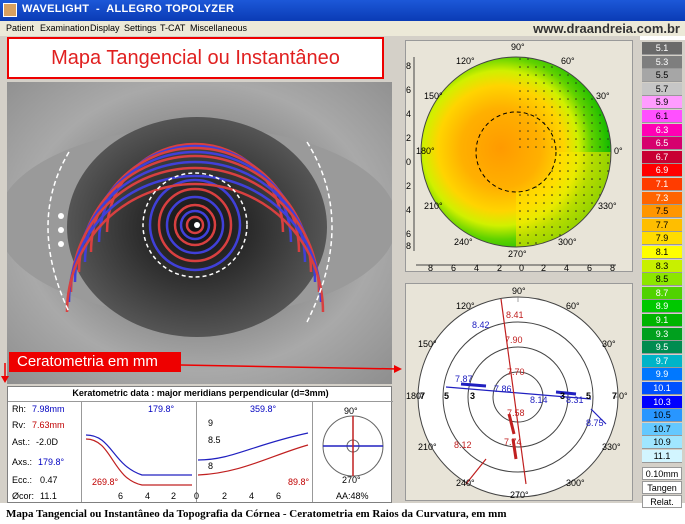 This screenshot has height=524, width=685. What do you see at coordinates (662, 266) in the screenshot?
I see `scale-swatch: 8.3` at bounding box center [662, 266].